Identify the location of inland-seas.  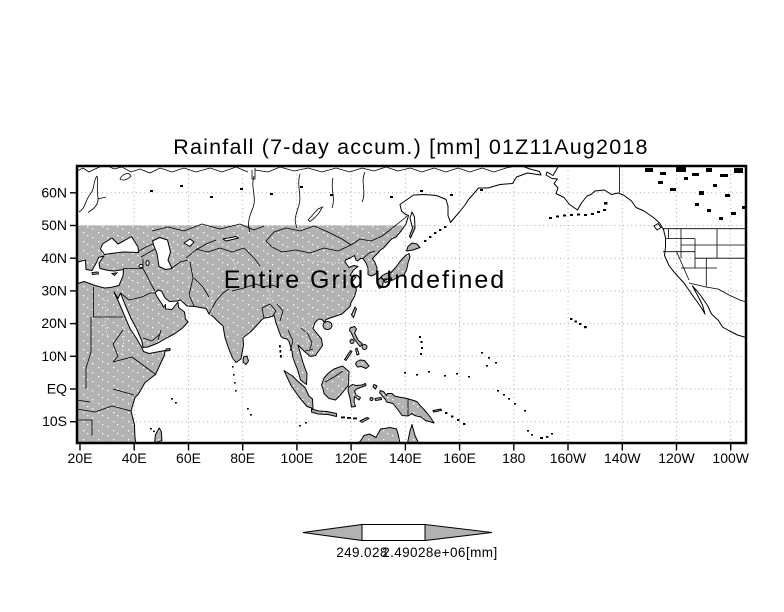
(158, 262).